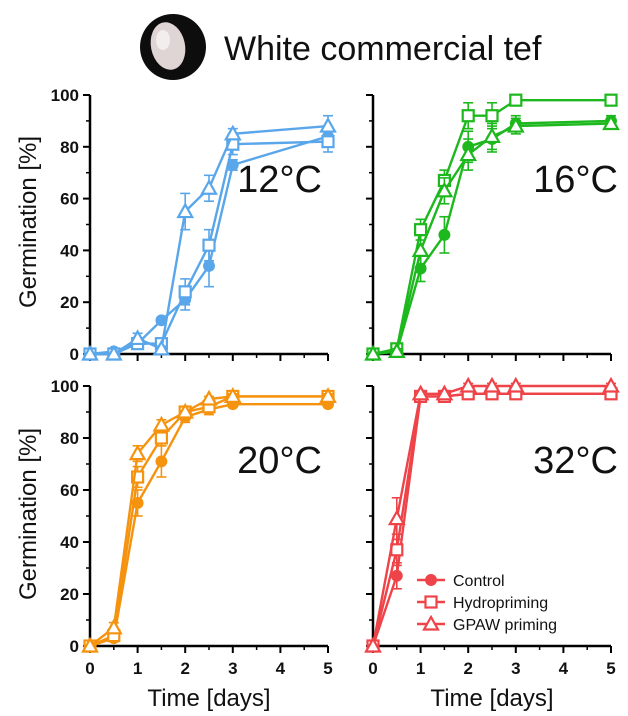  What do you see at coordinates (420, 668) in the screenshot?
I see `x-tick-label: 1` at bounding box center [420, 668].